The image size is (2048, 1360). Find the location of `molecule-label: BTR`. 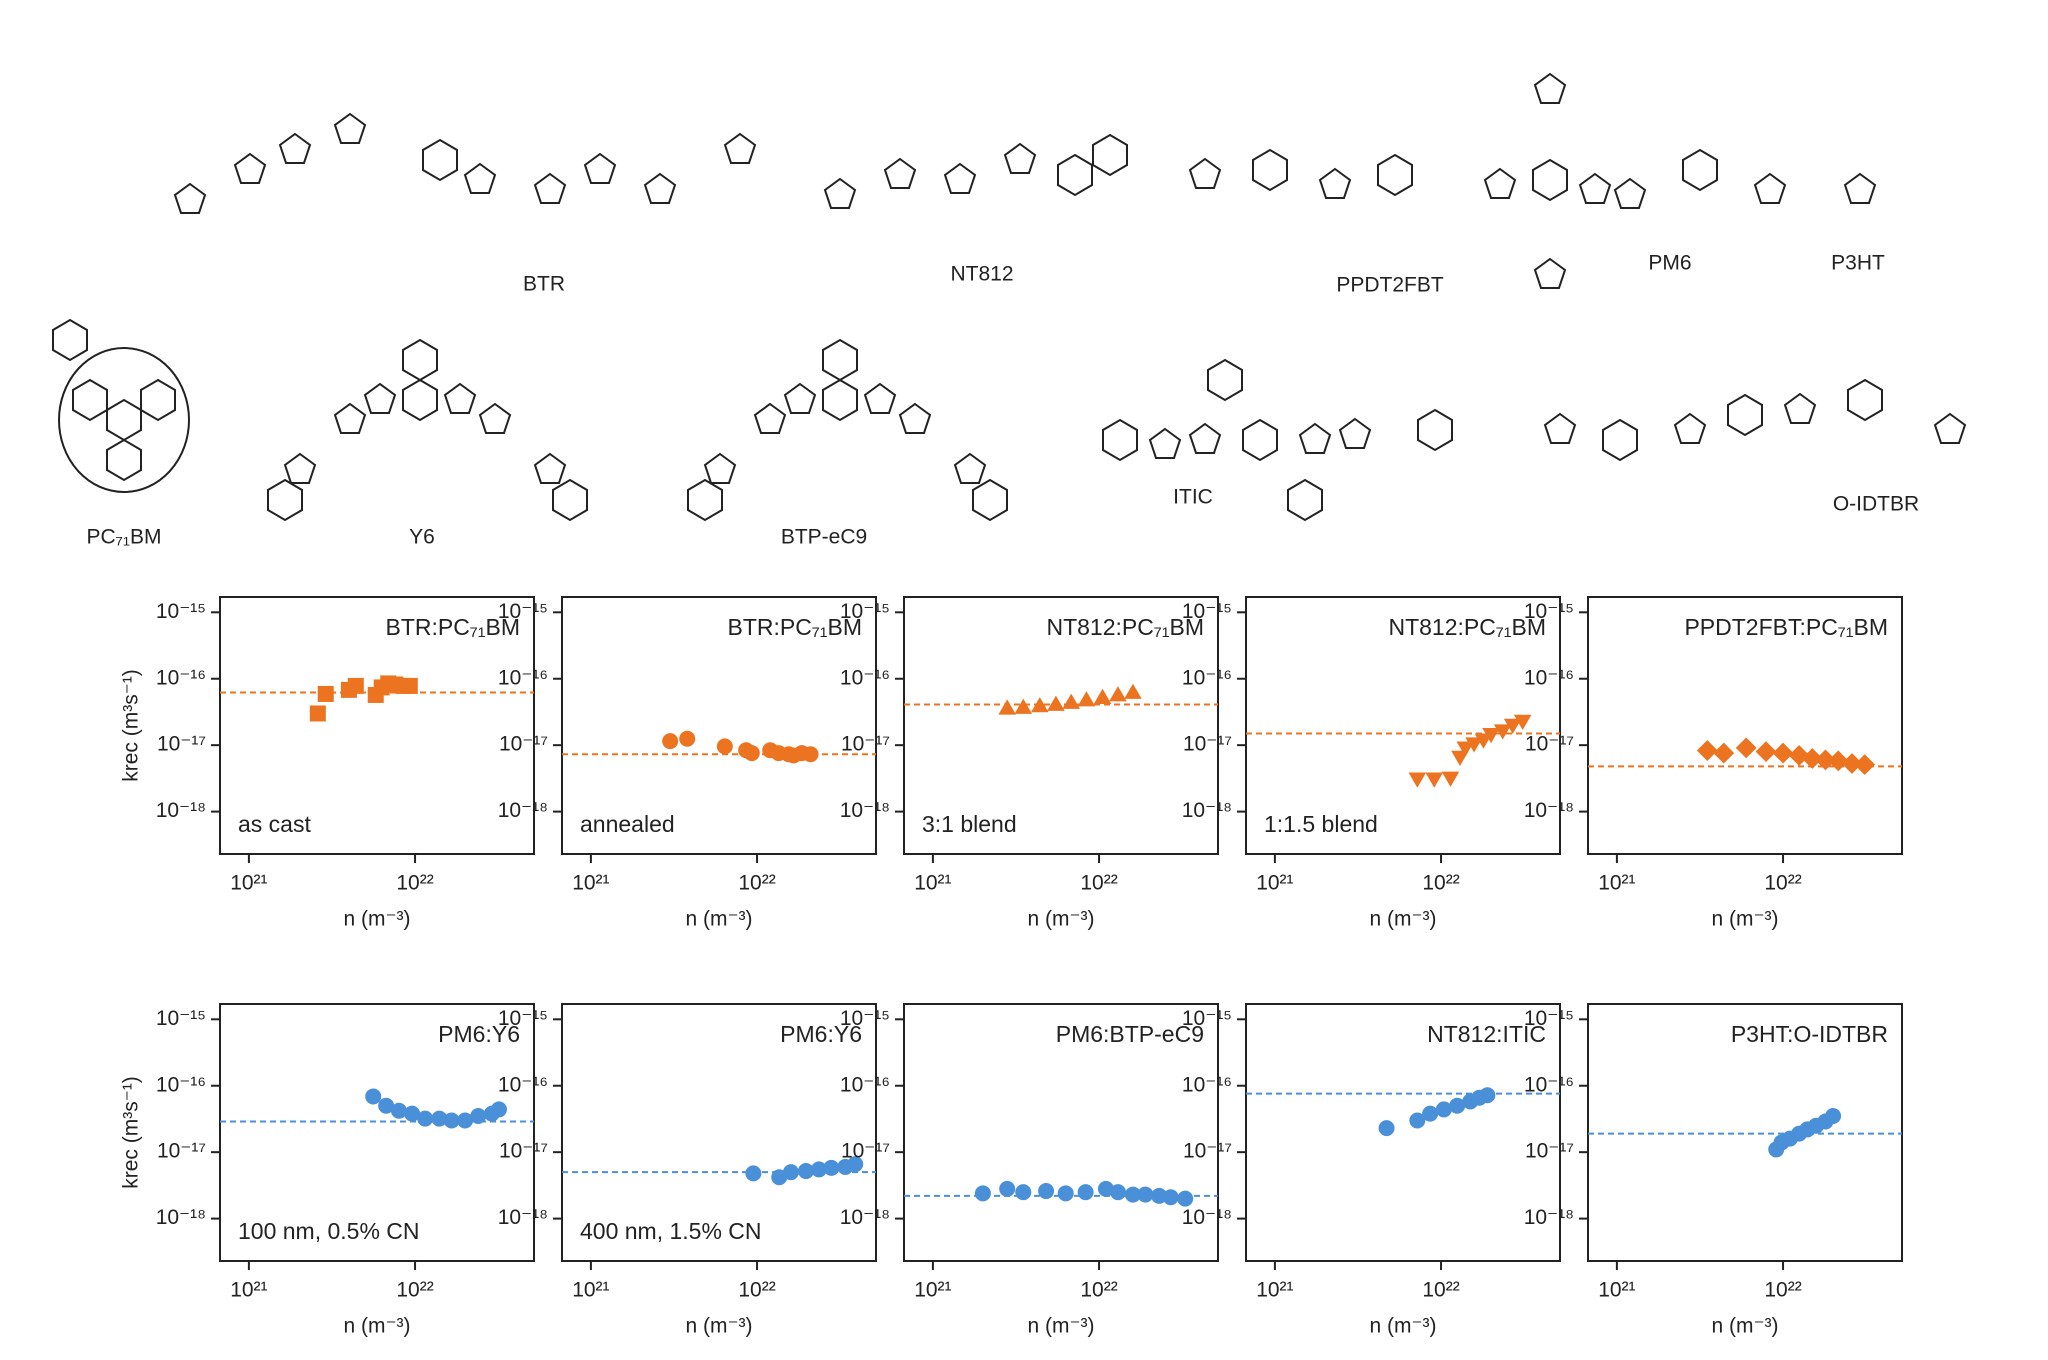

molecule-label: BTR is located at coordinates (544, 284).